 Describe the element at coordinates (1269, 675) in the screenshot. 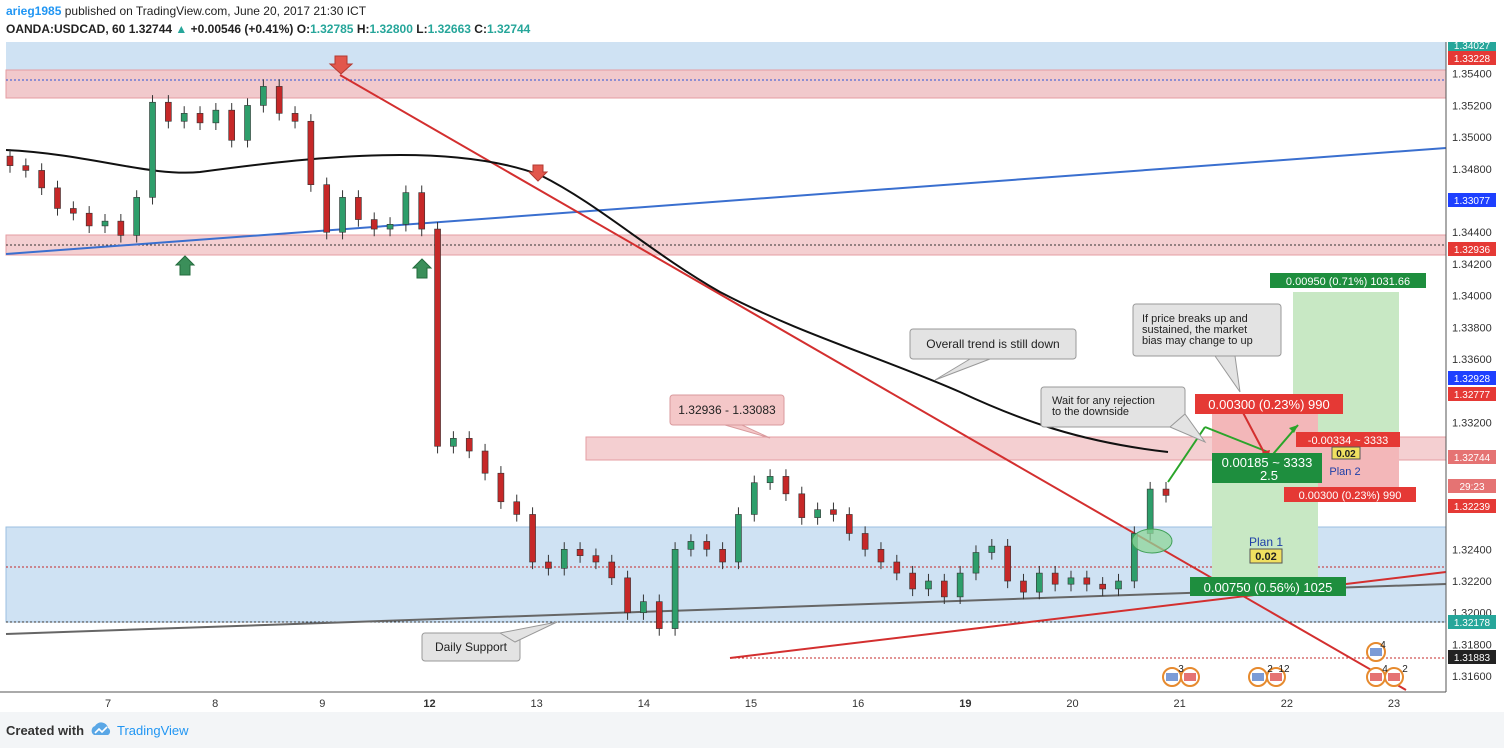

I see `us-event-flags-icon: 2 12` at that location.